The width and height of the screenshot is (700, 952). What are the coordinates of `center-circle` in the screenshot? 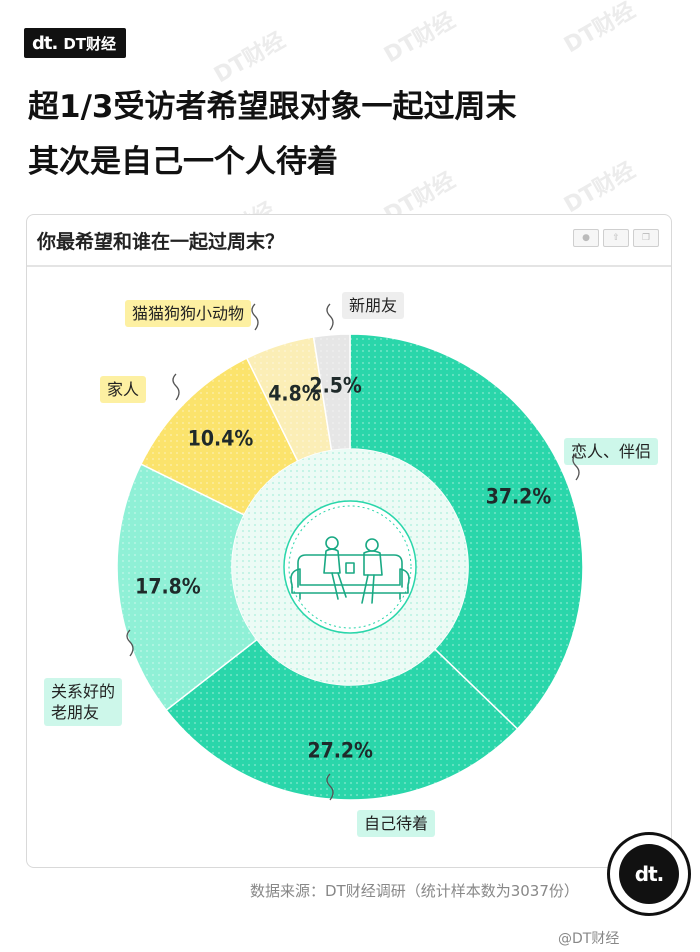 It's located at (350, 567).